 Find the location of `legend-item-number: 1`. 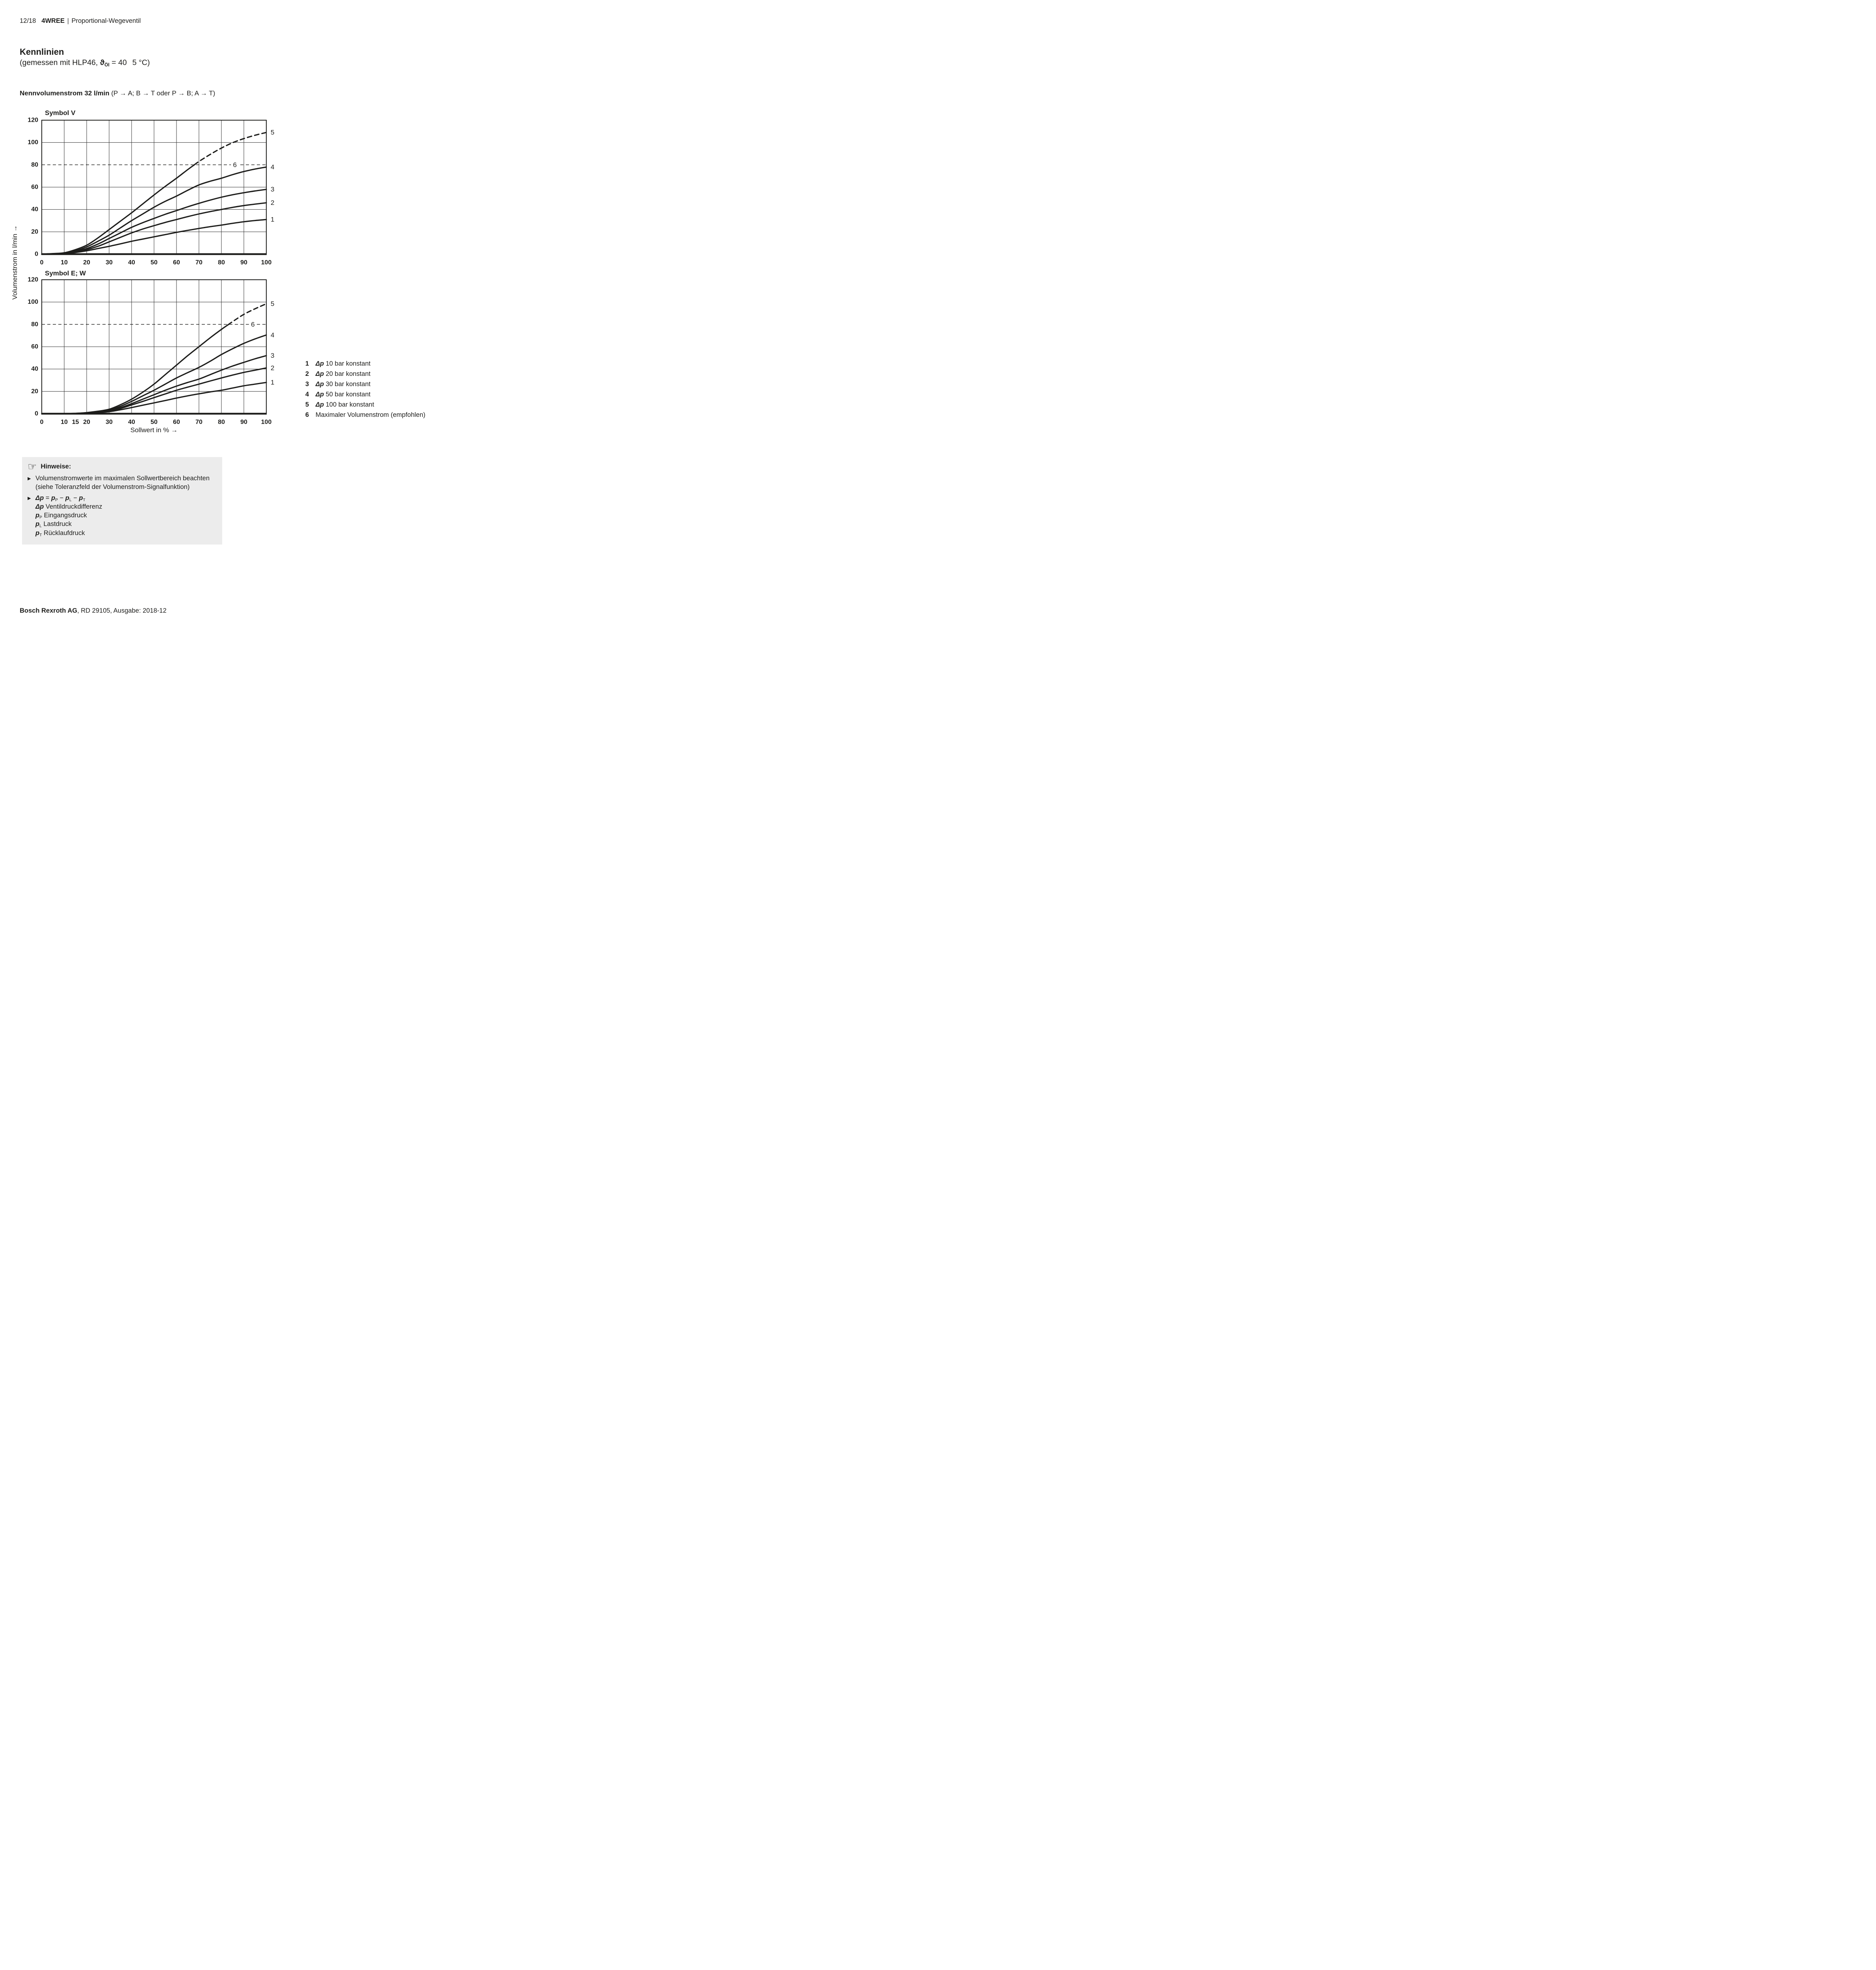

legend-item-number: 1 is located at coordinates (307, 363).